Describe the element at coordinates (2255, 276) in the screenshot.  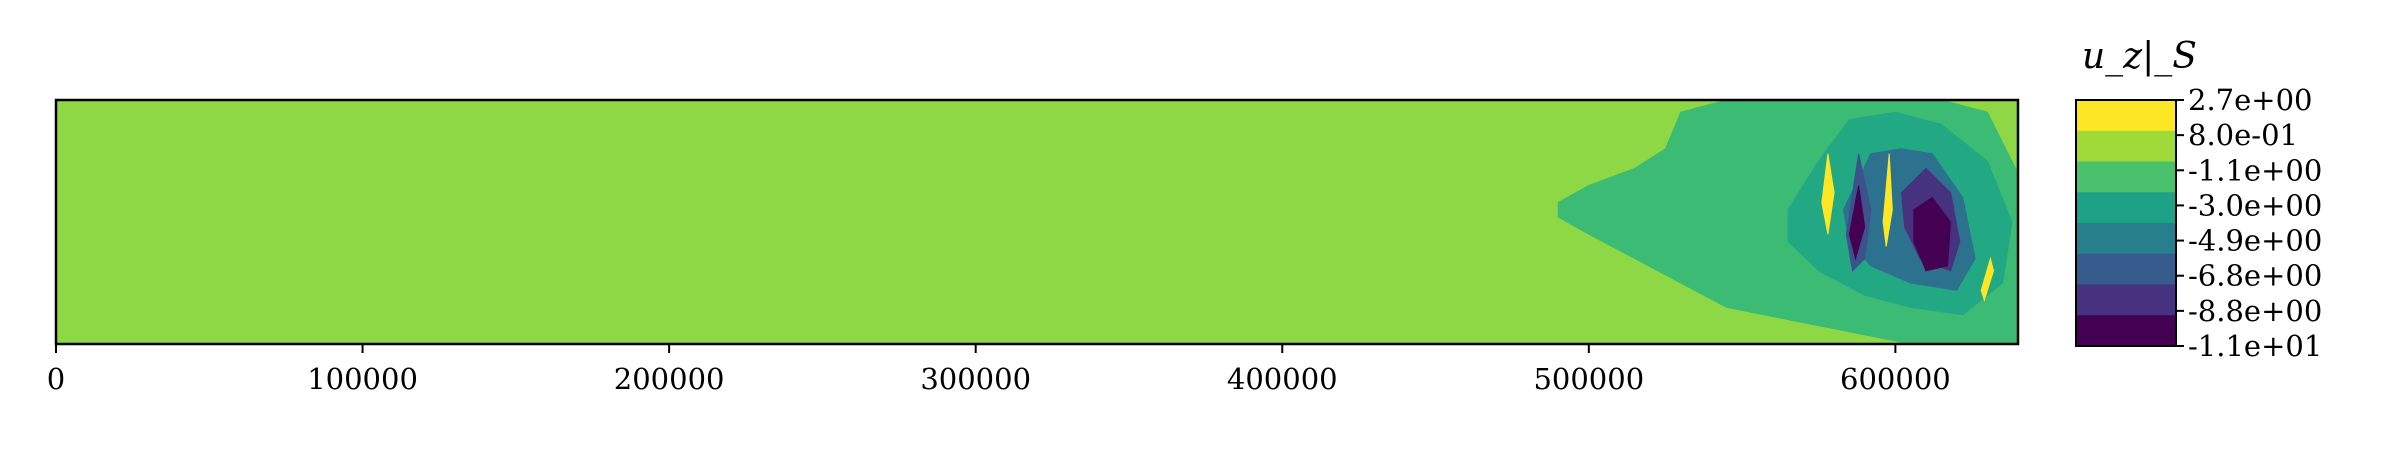
I see `colorbar-tick-label: -6.8e+00` at that location.